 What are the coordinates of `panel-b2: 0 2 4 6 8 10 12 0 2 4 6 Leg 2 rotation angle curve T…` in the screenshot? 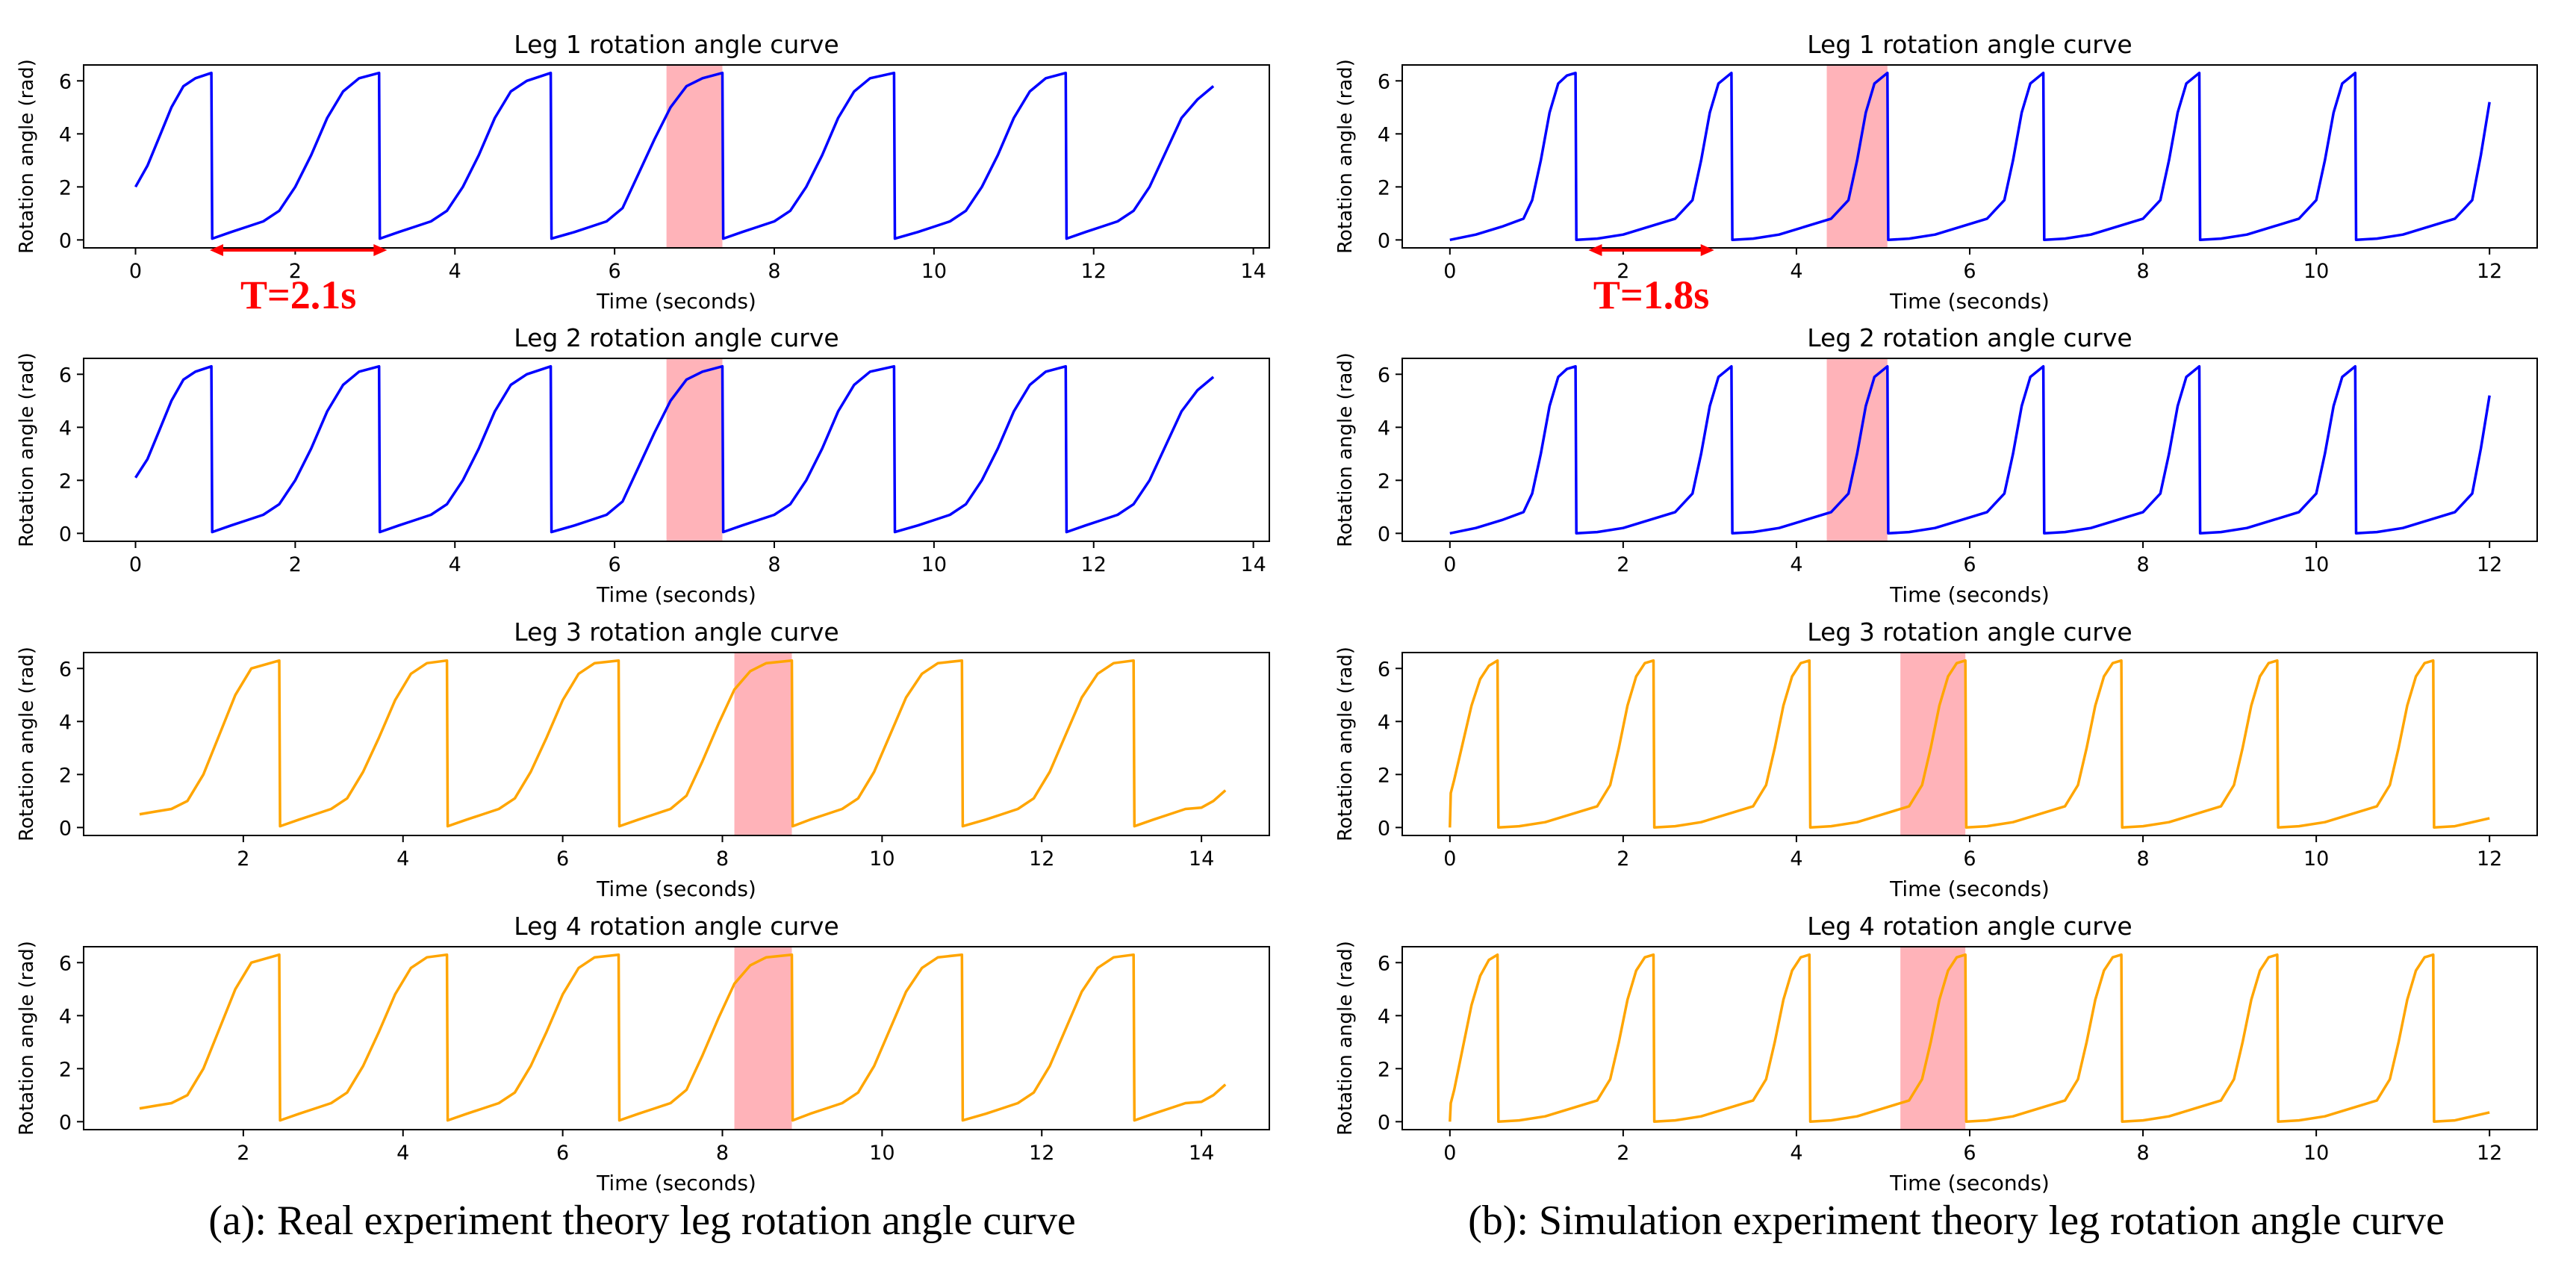 It's located at (1936, 465).